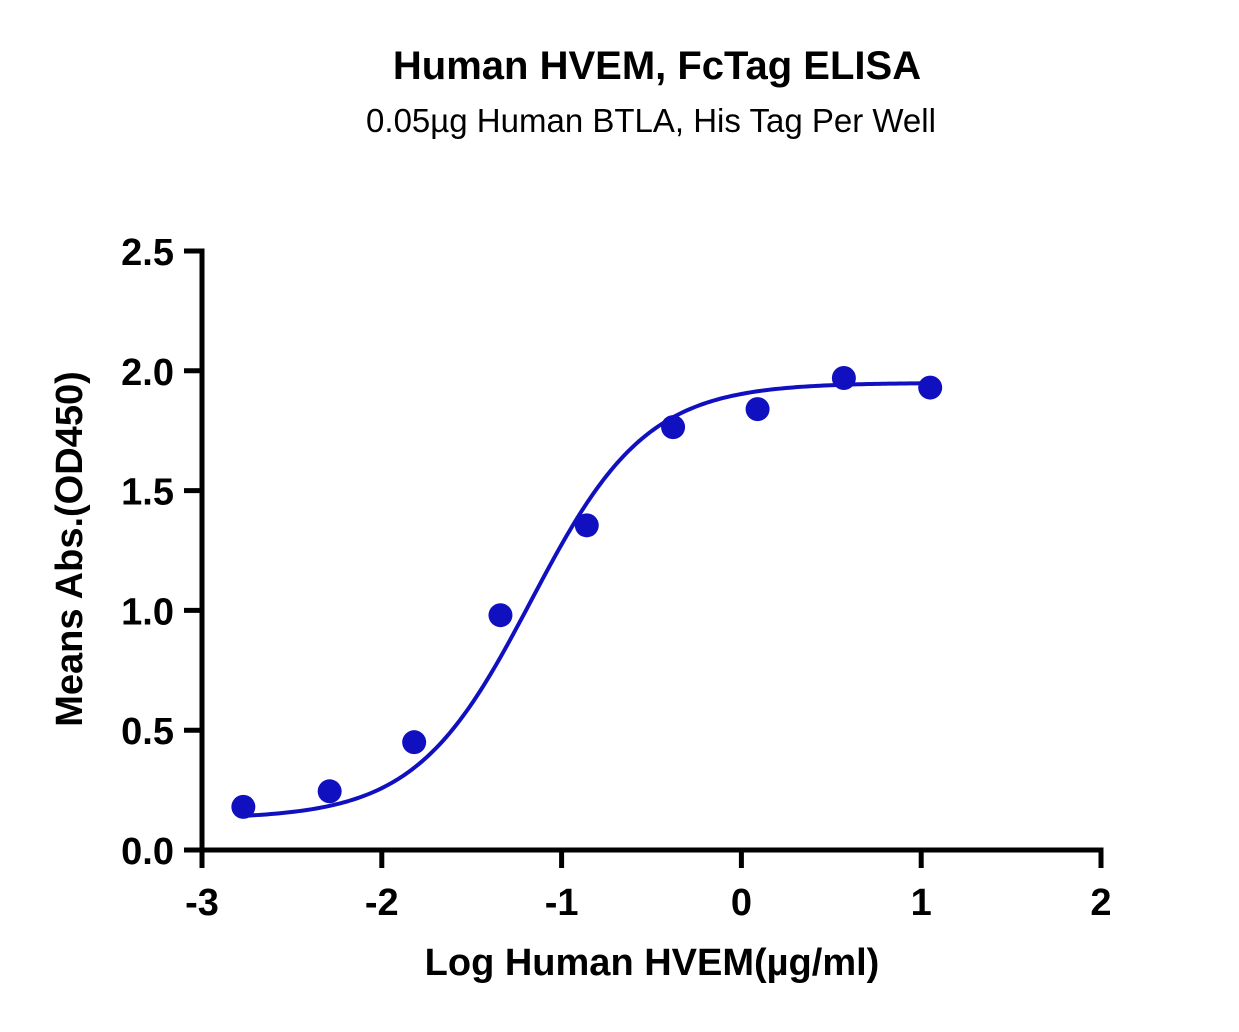  Describe the element at coordinates (382, 903) in the screenshot. I see `x-tick-label: -2` at that location.